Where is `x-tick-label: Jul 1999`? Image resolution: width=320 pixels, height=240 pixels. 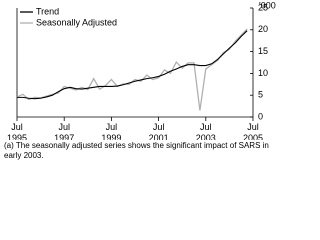
x-tick-label: Jul 1999 is located at coordinates (111, 131).